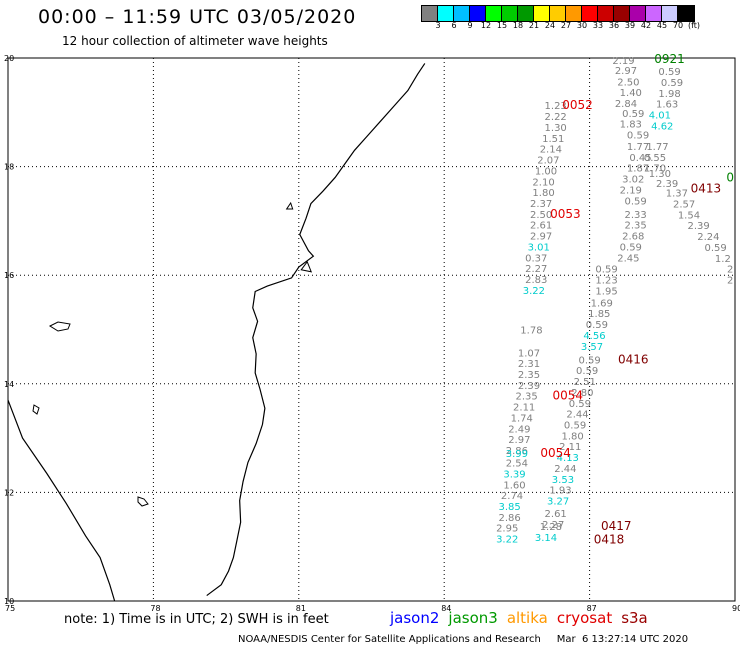 This screenshot has height=650, width=740. I want to click on longitude-label: 87, so click(592, 608).